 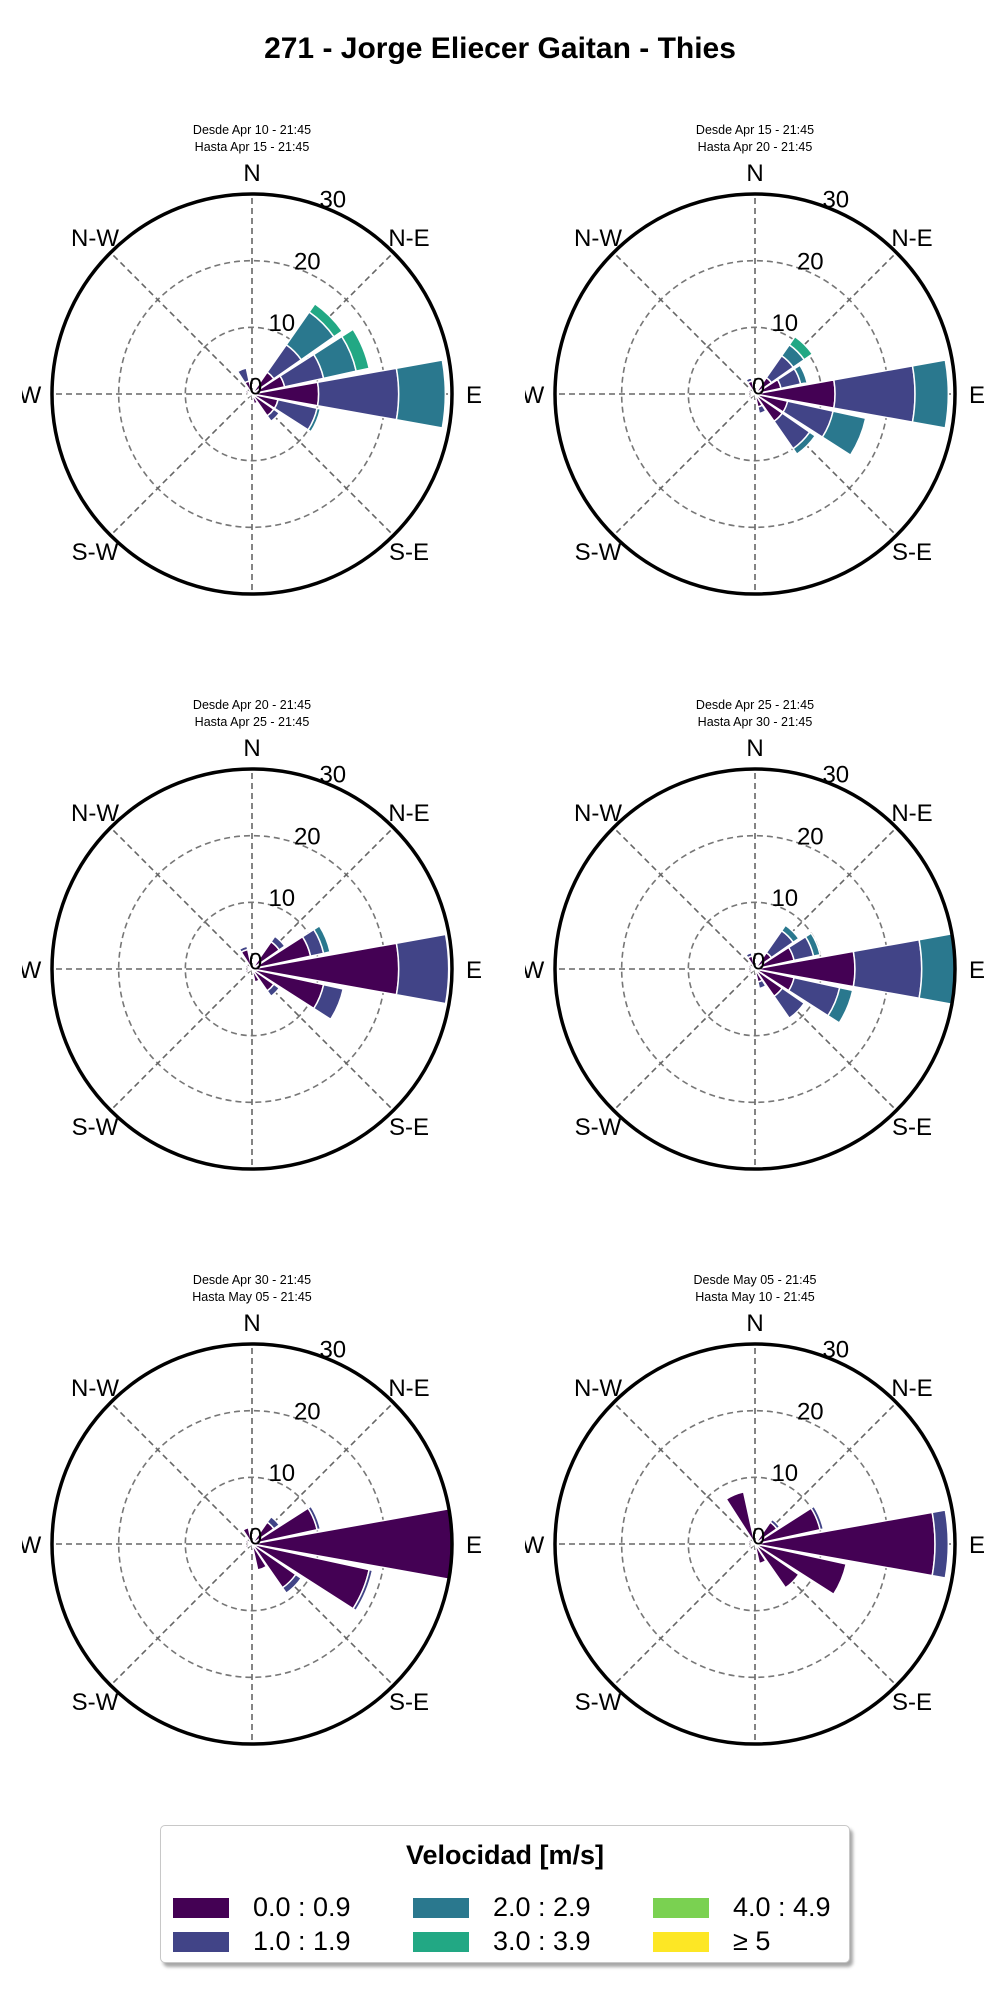 I want to click on panel-subtitle-hasta: Hasta May 05 - 21:45, so click(x=252, y=1297).